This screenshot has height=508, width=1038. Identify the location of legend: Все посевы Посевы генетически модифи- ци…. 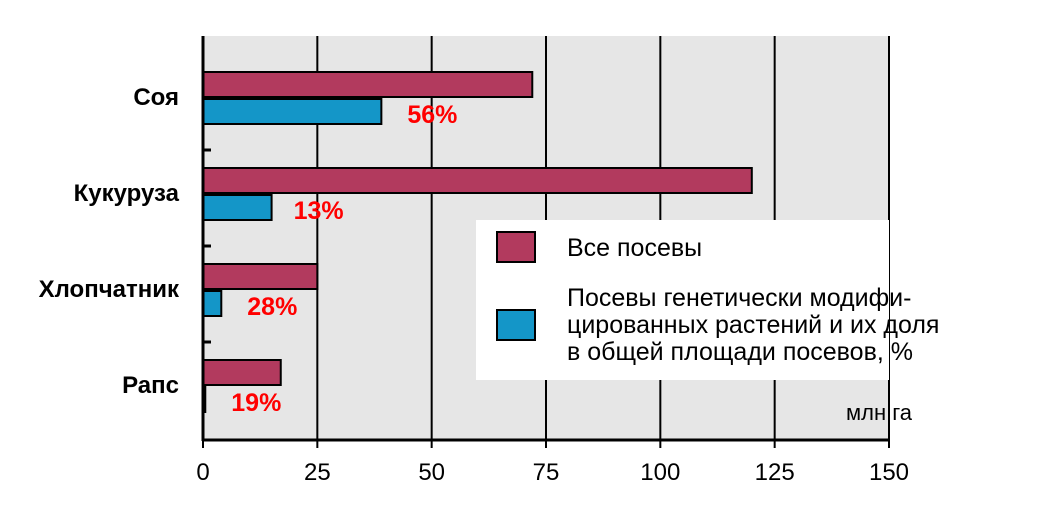
(707, 300).